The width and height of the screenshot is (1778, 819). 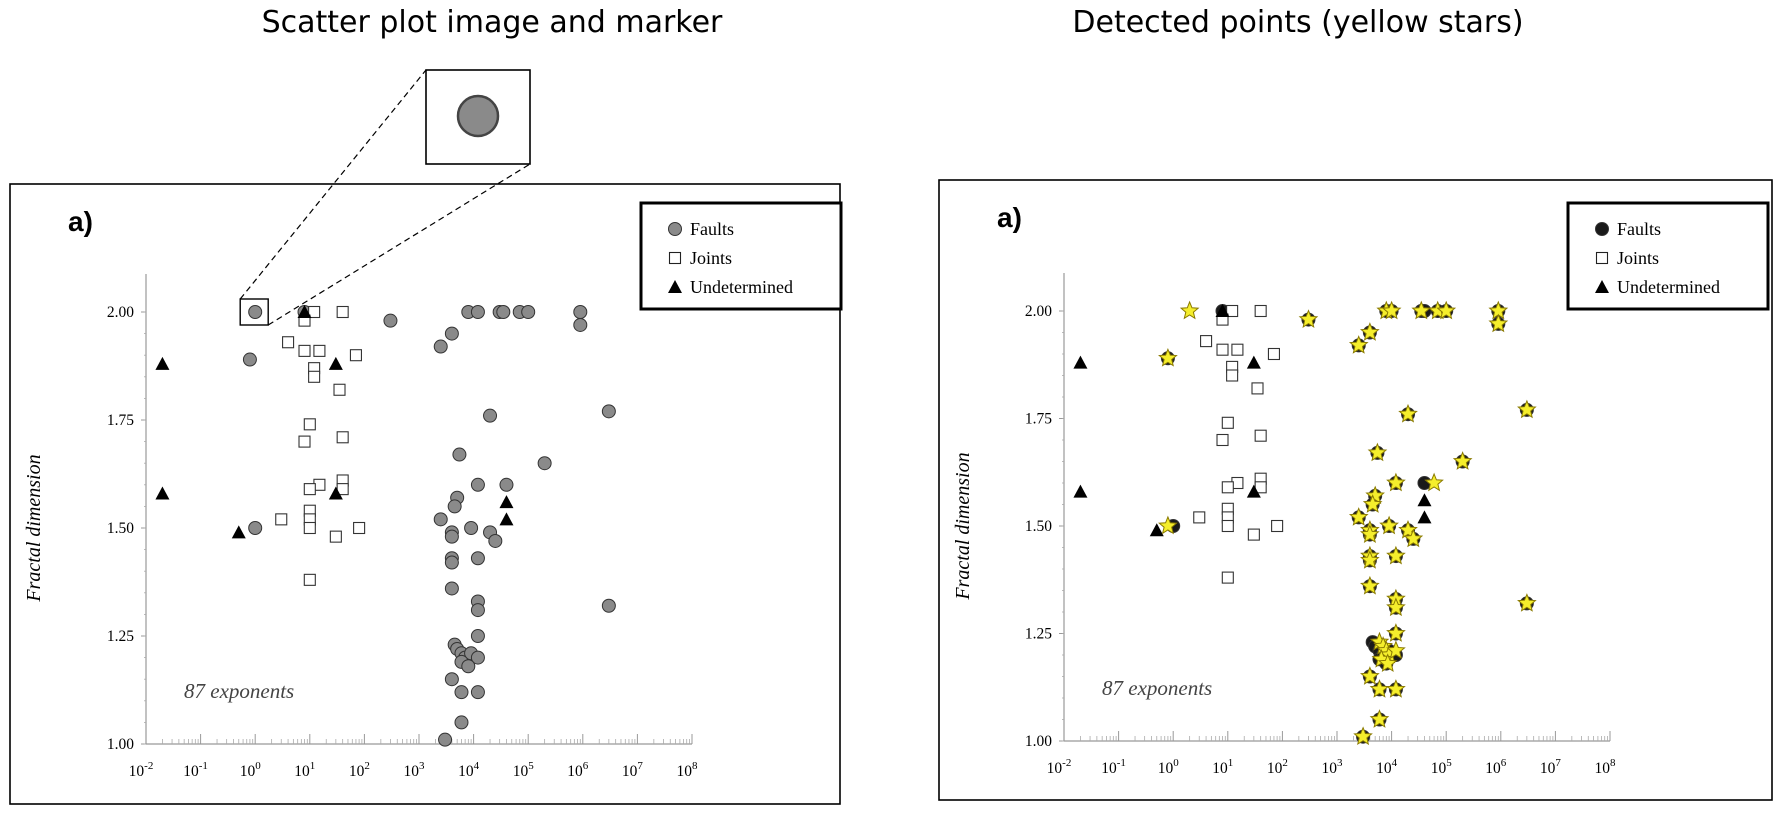 I want to click on right-x-tick-exponent: 6, so click(x=1504, y=763).